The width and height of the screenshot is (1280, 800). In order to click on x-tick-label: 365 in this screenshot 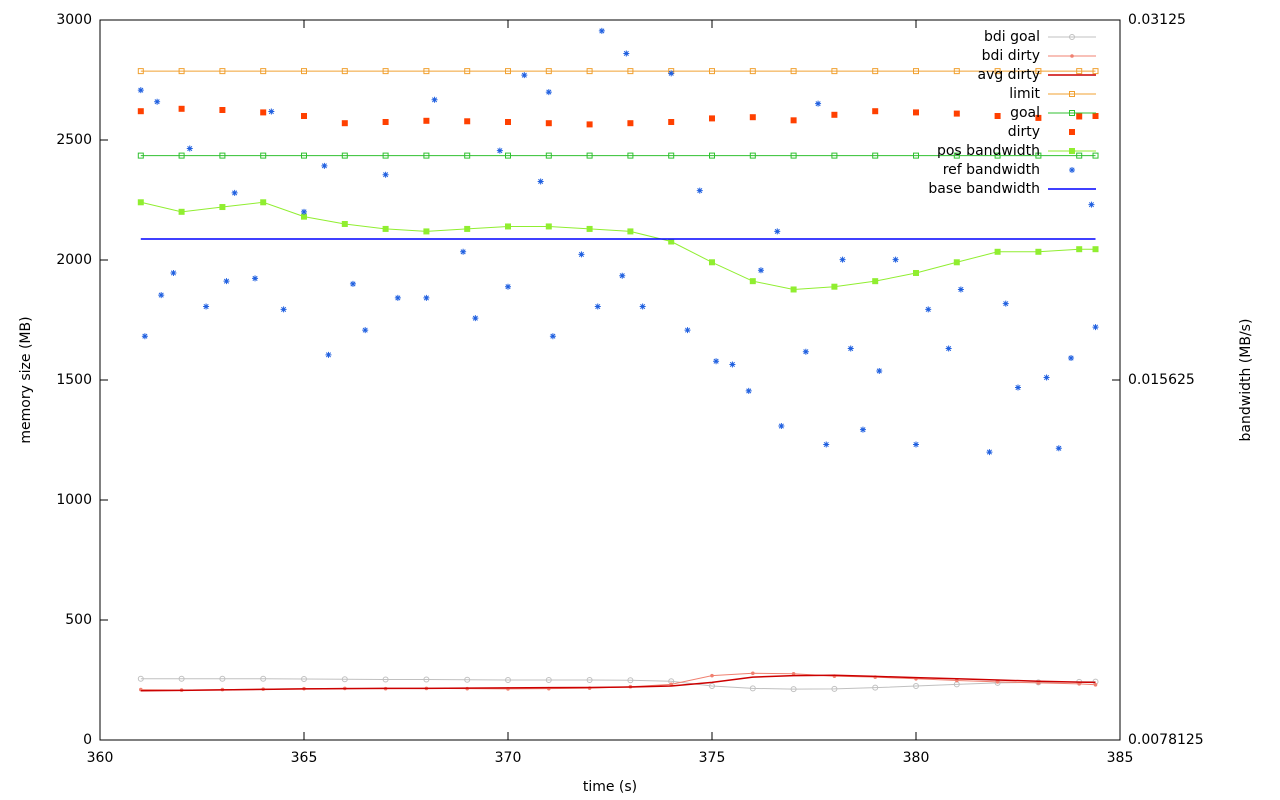, I will do `click(304, 758)`.